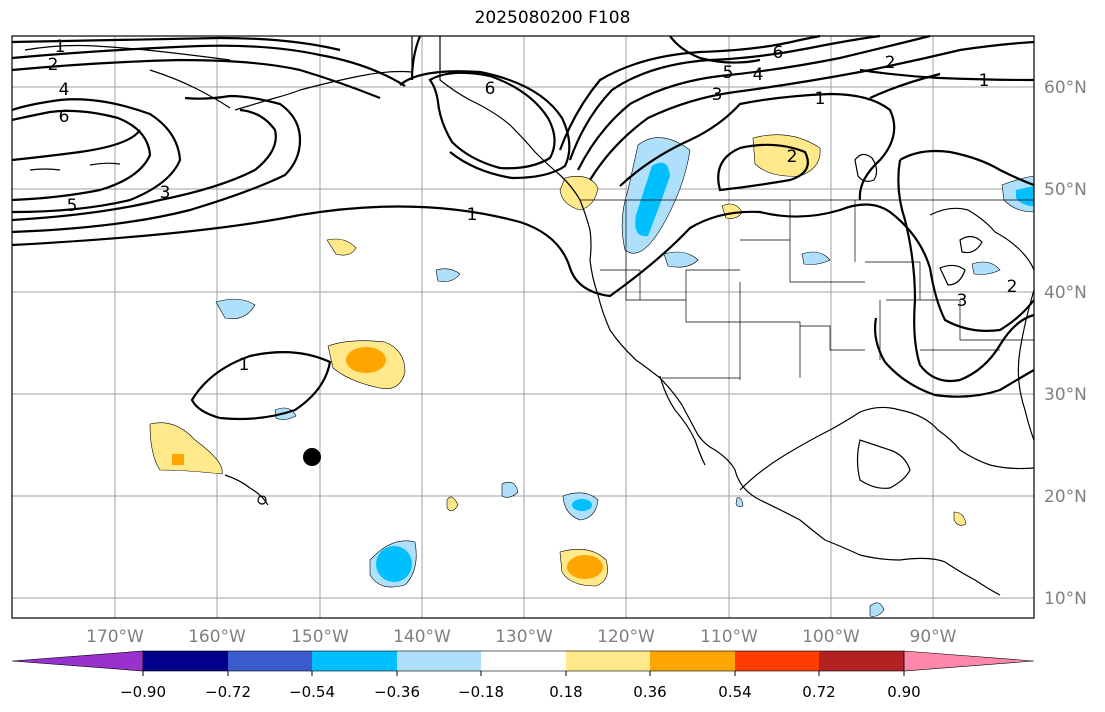 Image resolution: width=1105 pixels, height=712 pixels. I want to click on lat-label: 10°N, so click(1065, 599).